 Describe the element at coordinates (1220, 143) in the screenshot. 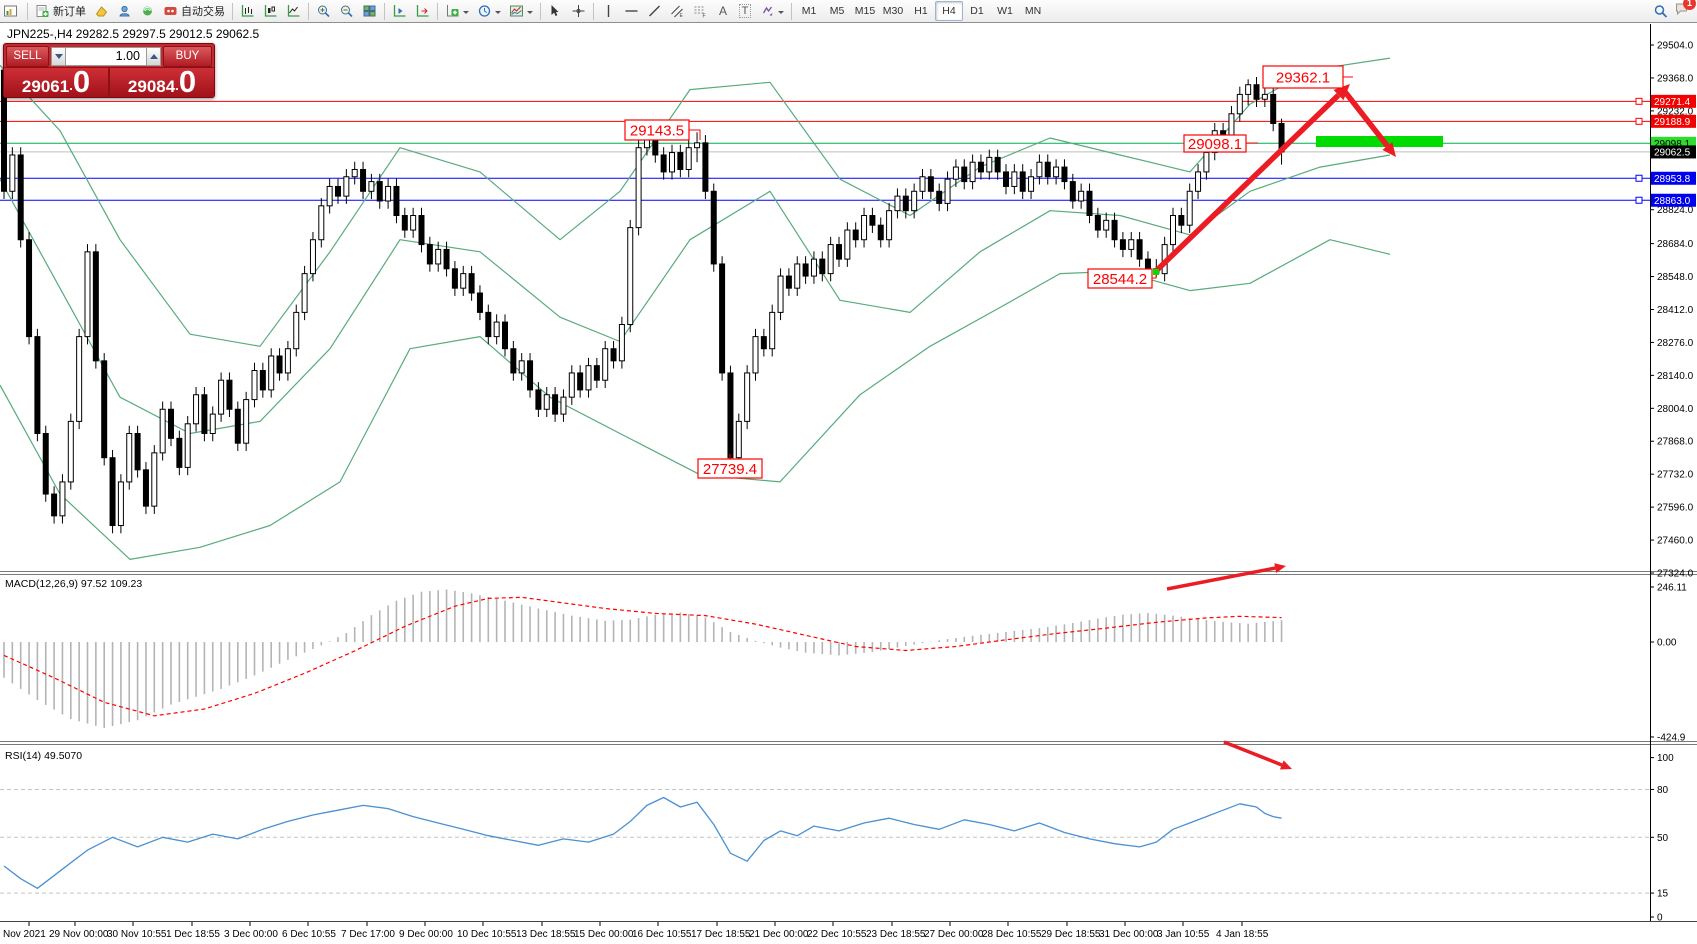

I see `price-annotation: 29098.1` at that location.